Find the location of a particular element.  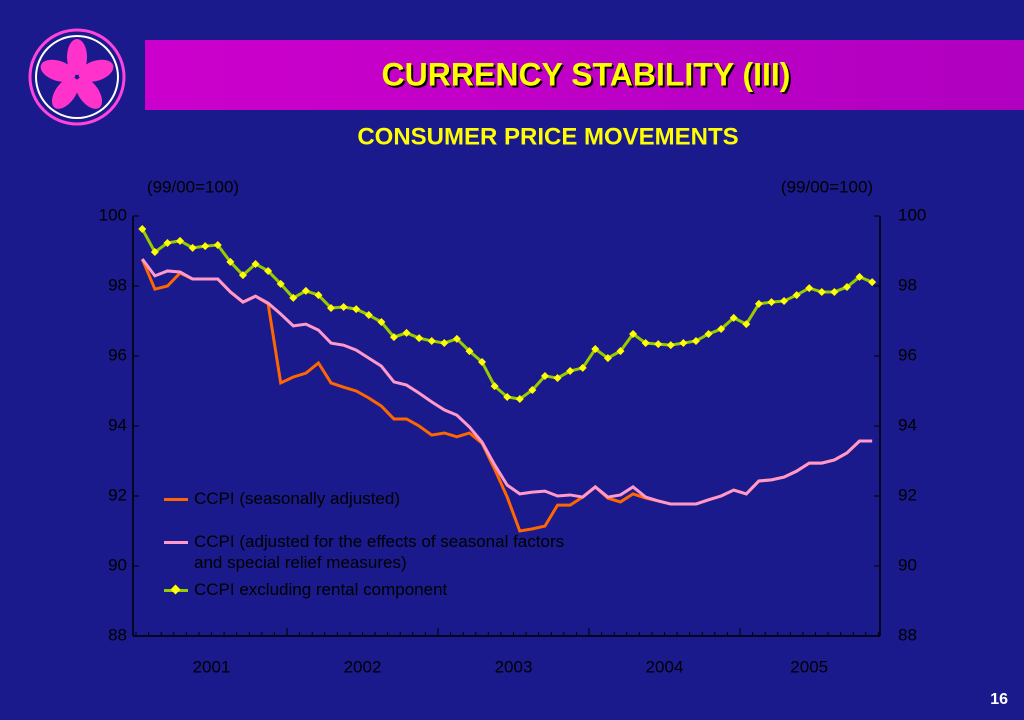

legend-marker is located at coordinates (175, 589).